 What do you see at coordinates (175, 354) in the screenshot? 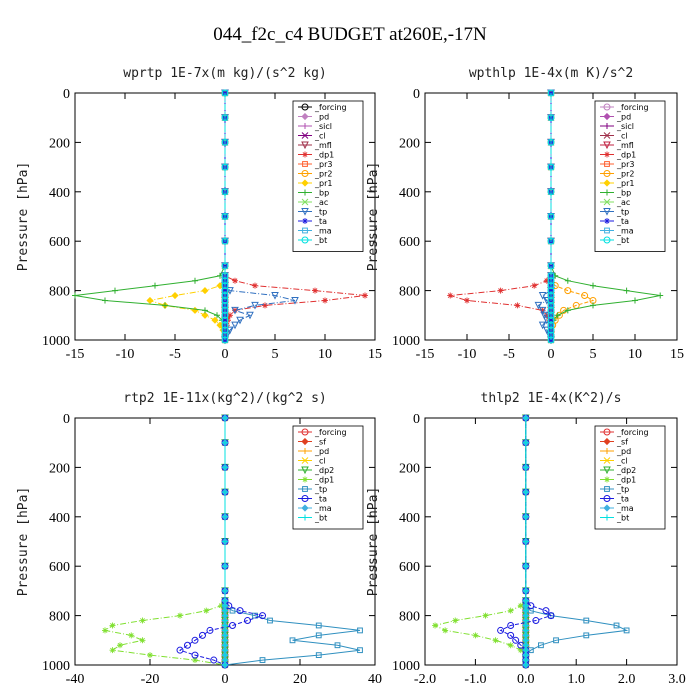
I see `x-tick-label: -5` at bounding box center [175, 354].